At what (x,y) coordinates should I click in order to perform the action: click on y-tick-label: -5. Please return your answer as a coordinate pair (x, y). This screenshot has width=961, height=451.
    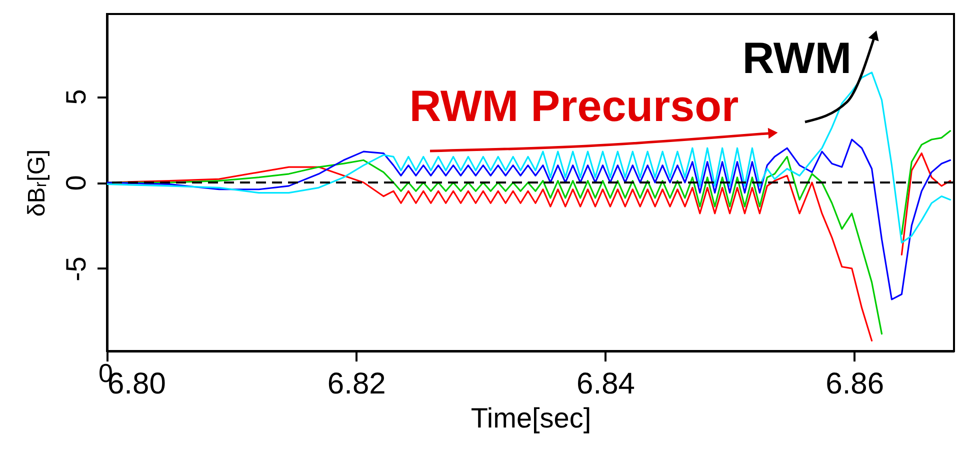
    Looking at the image, I should click on (76, 269).